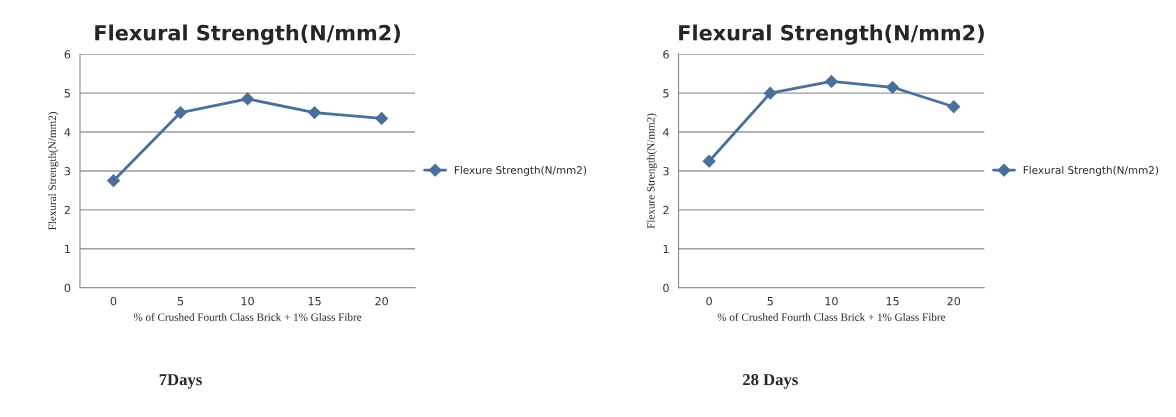  I want to click on legend-label: Flexure Strength(N/mm2), so click(520, 171).